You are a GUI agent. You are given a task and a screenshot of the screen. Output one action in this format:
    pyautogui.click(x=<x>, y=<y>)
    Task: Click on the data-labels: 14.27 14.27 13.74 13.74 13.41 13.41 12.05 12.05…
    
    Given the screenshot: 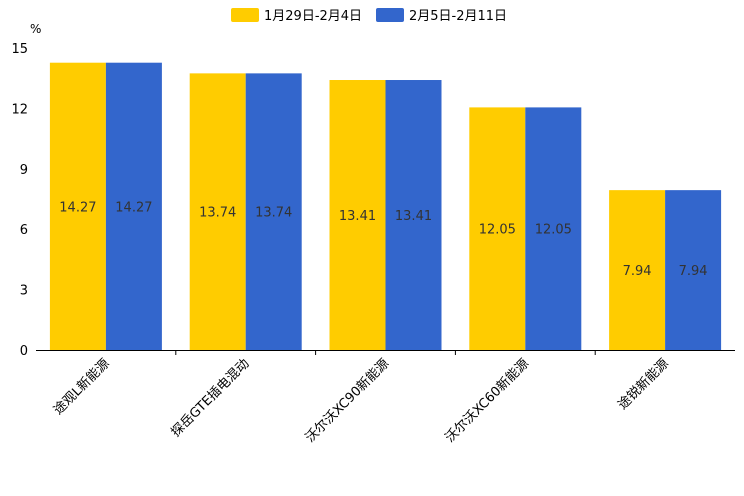 What is the action you would take?
    pyautogui.click(x=383, y=239)
    